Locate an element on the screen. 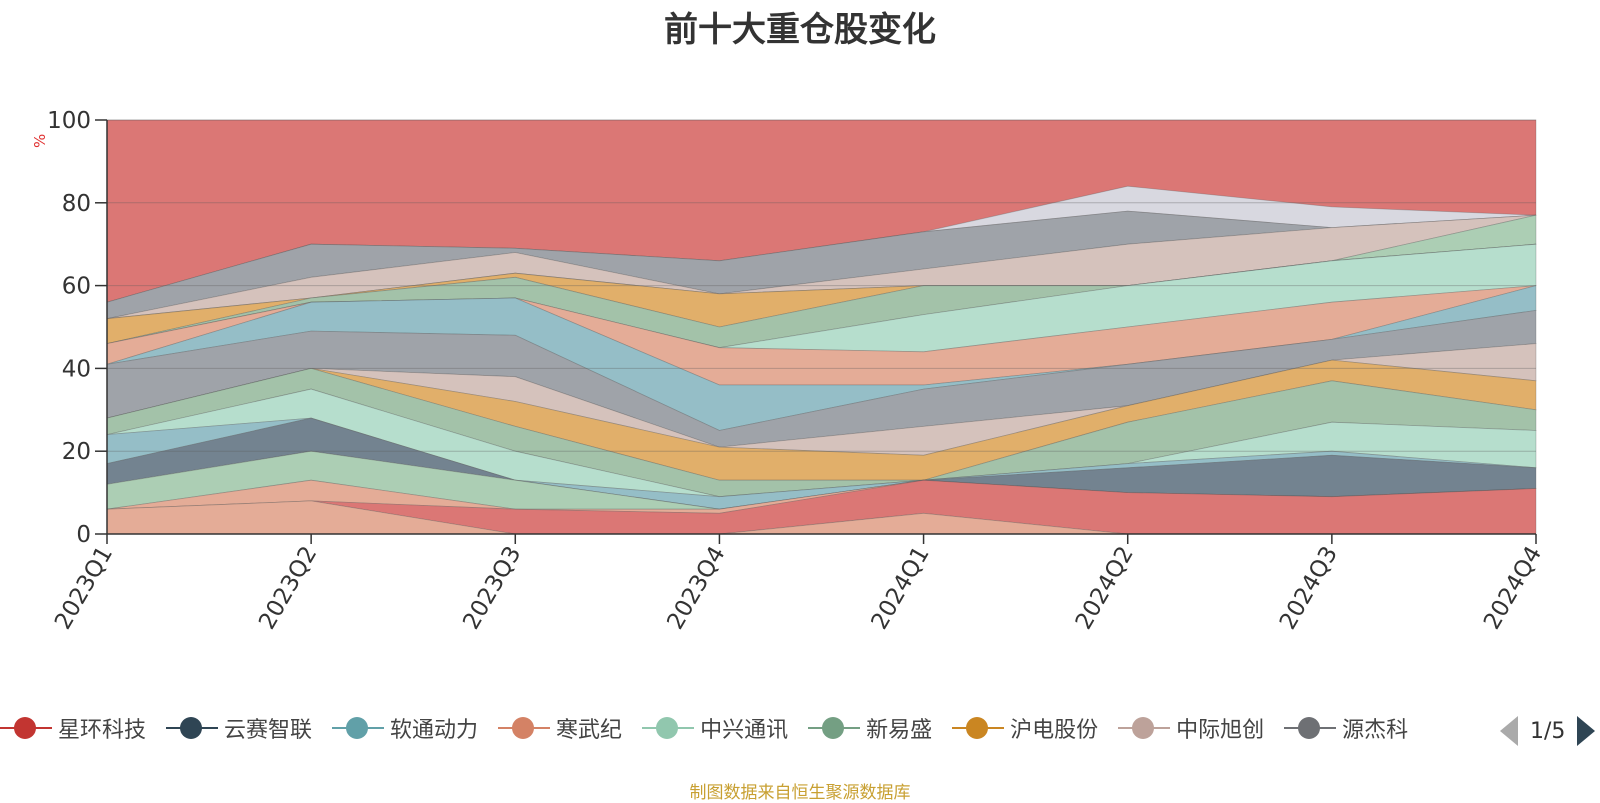 This screenshot has width=1600, height=803. y-tick-label-0: 0 is located at coordinates (83, 535).